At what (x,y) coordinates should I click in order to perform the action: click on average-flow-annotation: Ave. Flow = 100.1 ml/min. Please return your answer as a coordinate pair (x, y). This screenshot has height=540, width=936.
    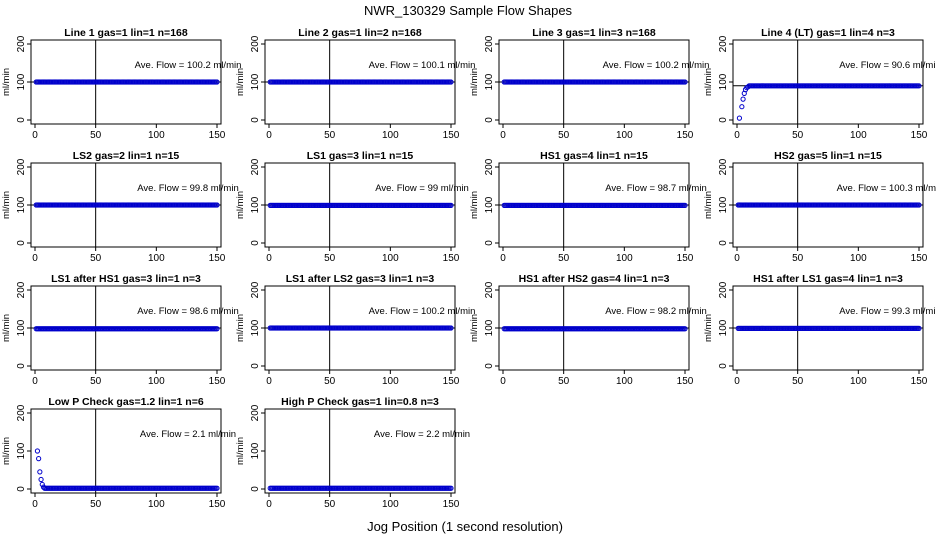
    Looking at the image, I should click on (422, 65).